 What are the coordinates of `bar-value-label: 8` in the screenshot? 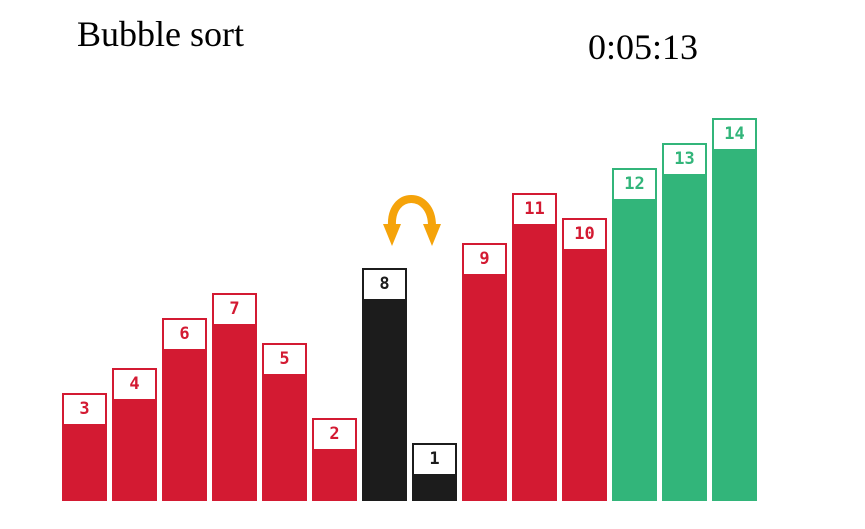 It's located at (384, 284).